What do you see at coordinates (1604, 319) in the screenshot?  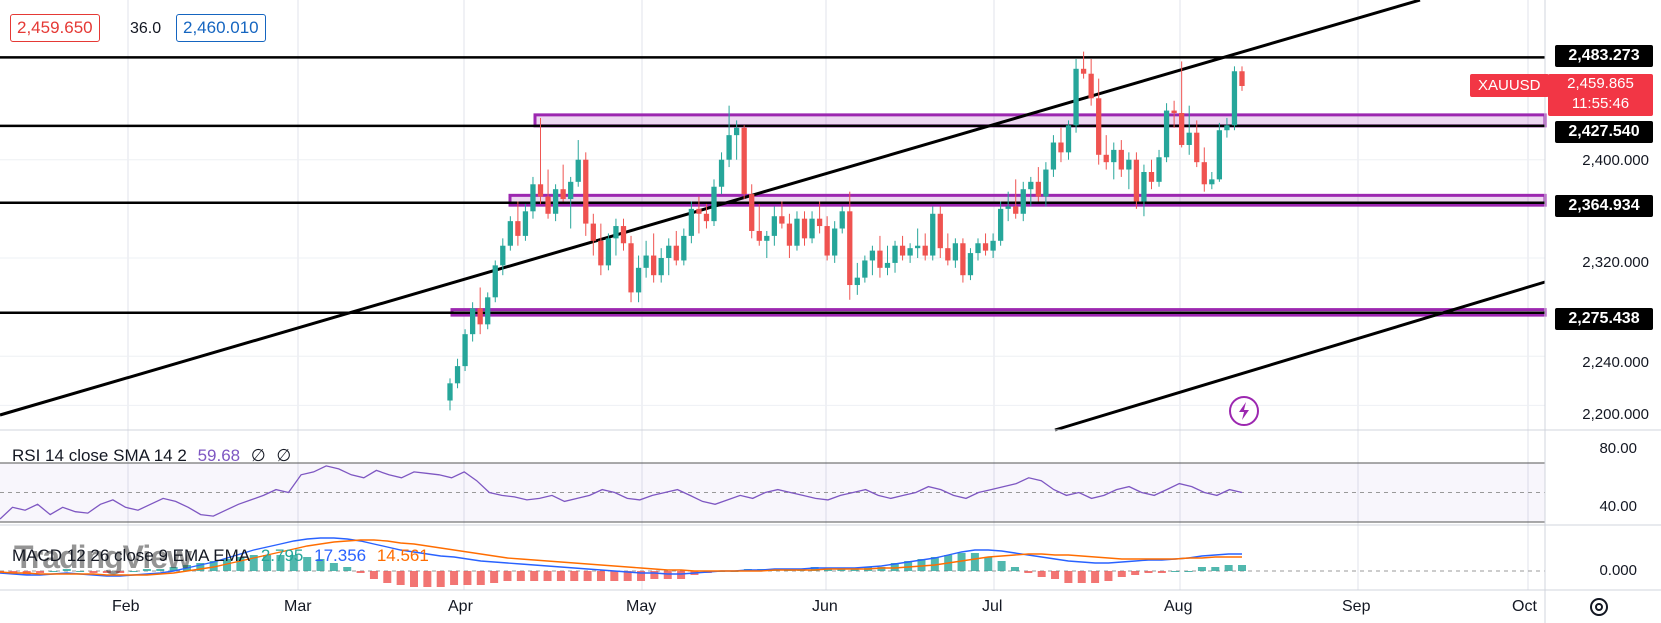 I see `level-label-4: 2,275.438` at bounding box center [1604, 319].